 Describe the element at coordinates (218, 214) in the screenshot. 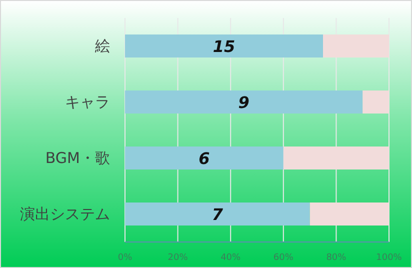

I see `annotation: 7` at that location.